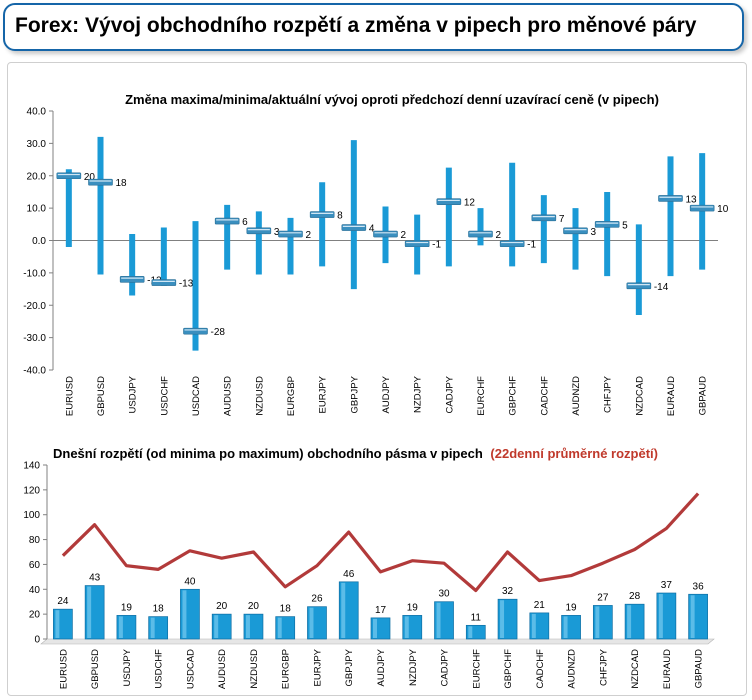  I want to click on y-tick-label: 80, so click(35, 540).